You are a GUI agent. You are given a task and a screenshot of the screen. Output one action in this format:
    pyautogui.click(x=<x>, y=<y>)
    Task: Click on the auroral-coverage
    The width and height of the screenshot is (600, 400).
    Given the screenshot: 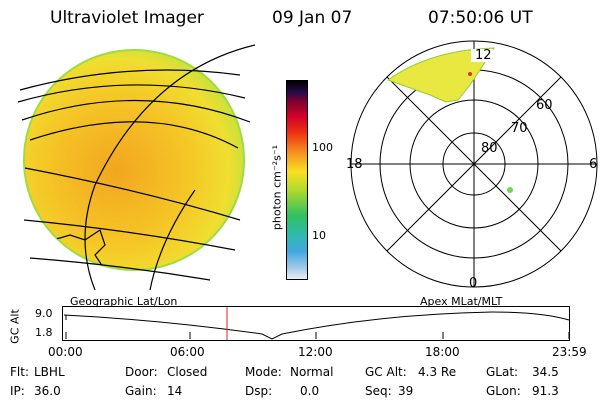 What is the action you would take?
    pyautogui.click(x=440, y=75)
    